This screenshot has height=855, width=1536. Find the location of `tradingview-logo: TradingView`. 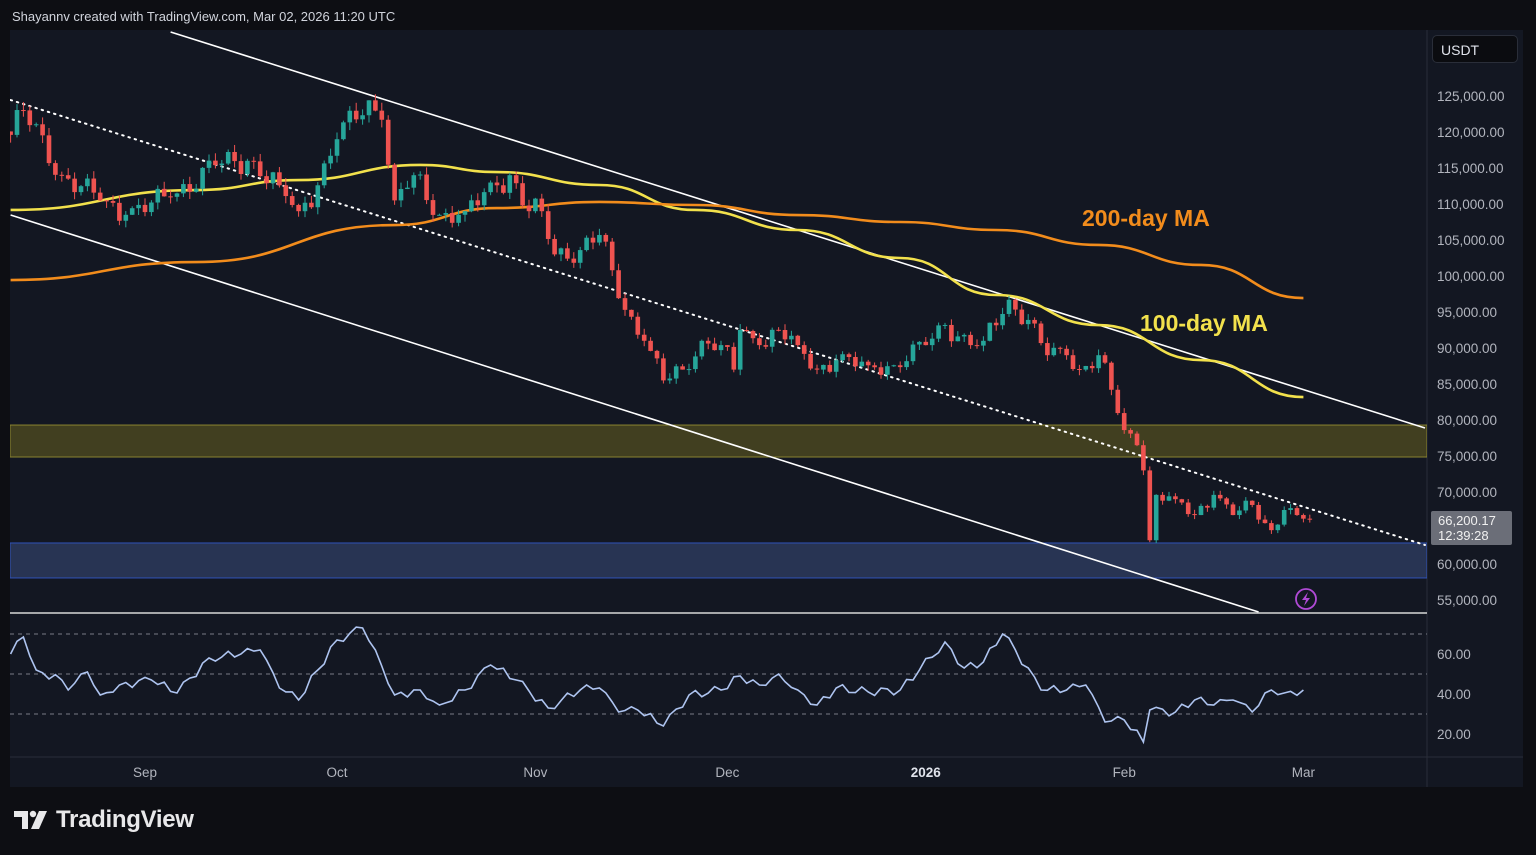

tradingview-logo: TradingView is located at coordinates (104, 820).